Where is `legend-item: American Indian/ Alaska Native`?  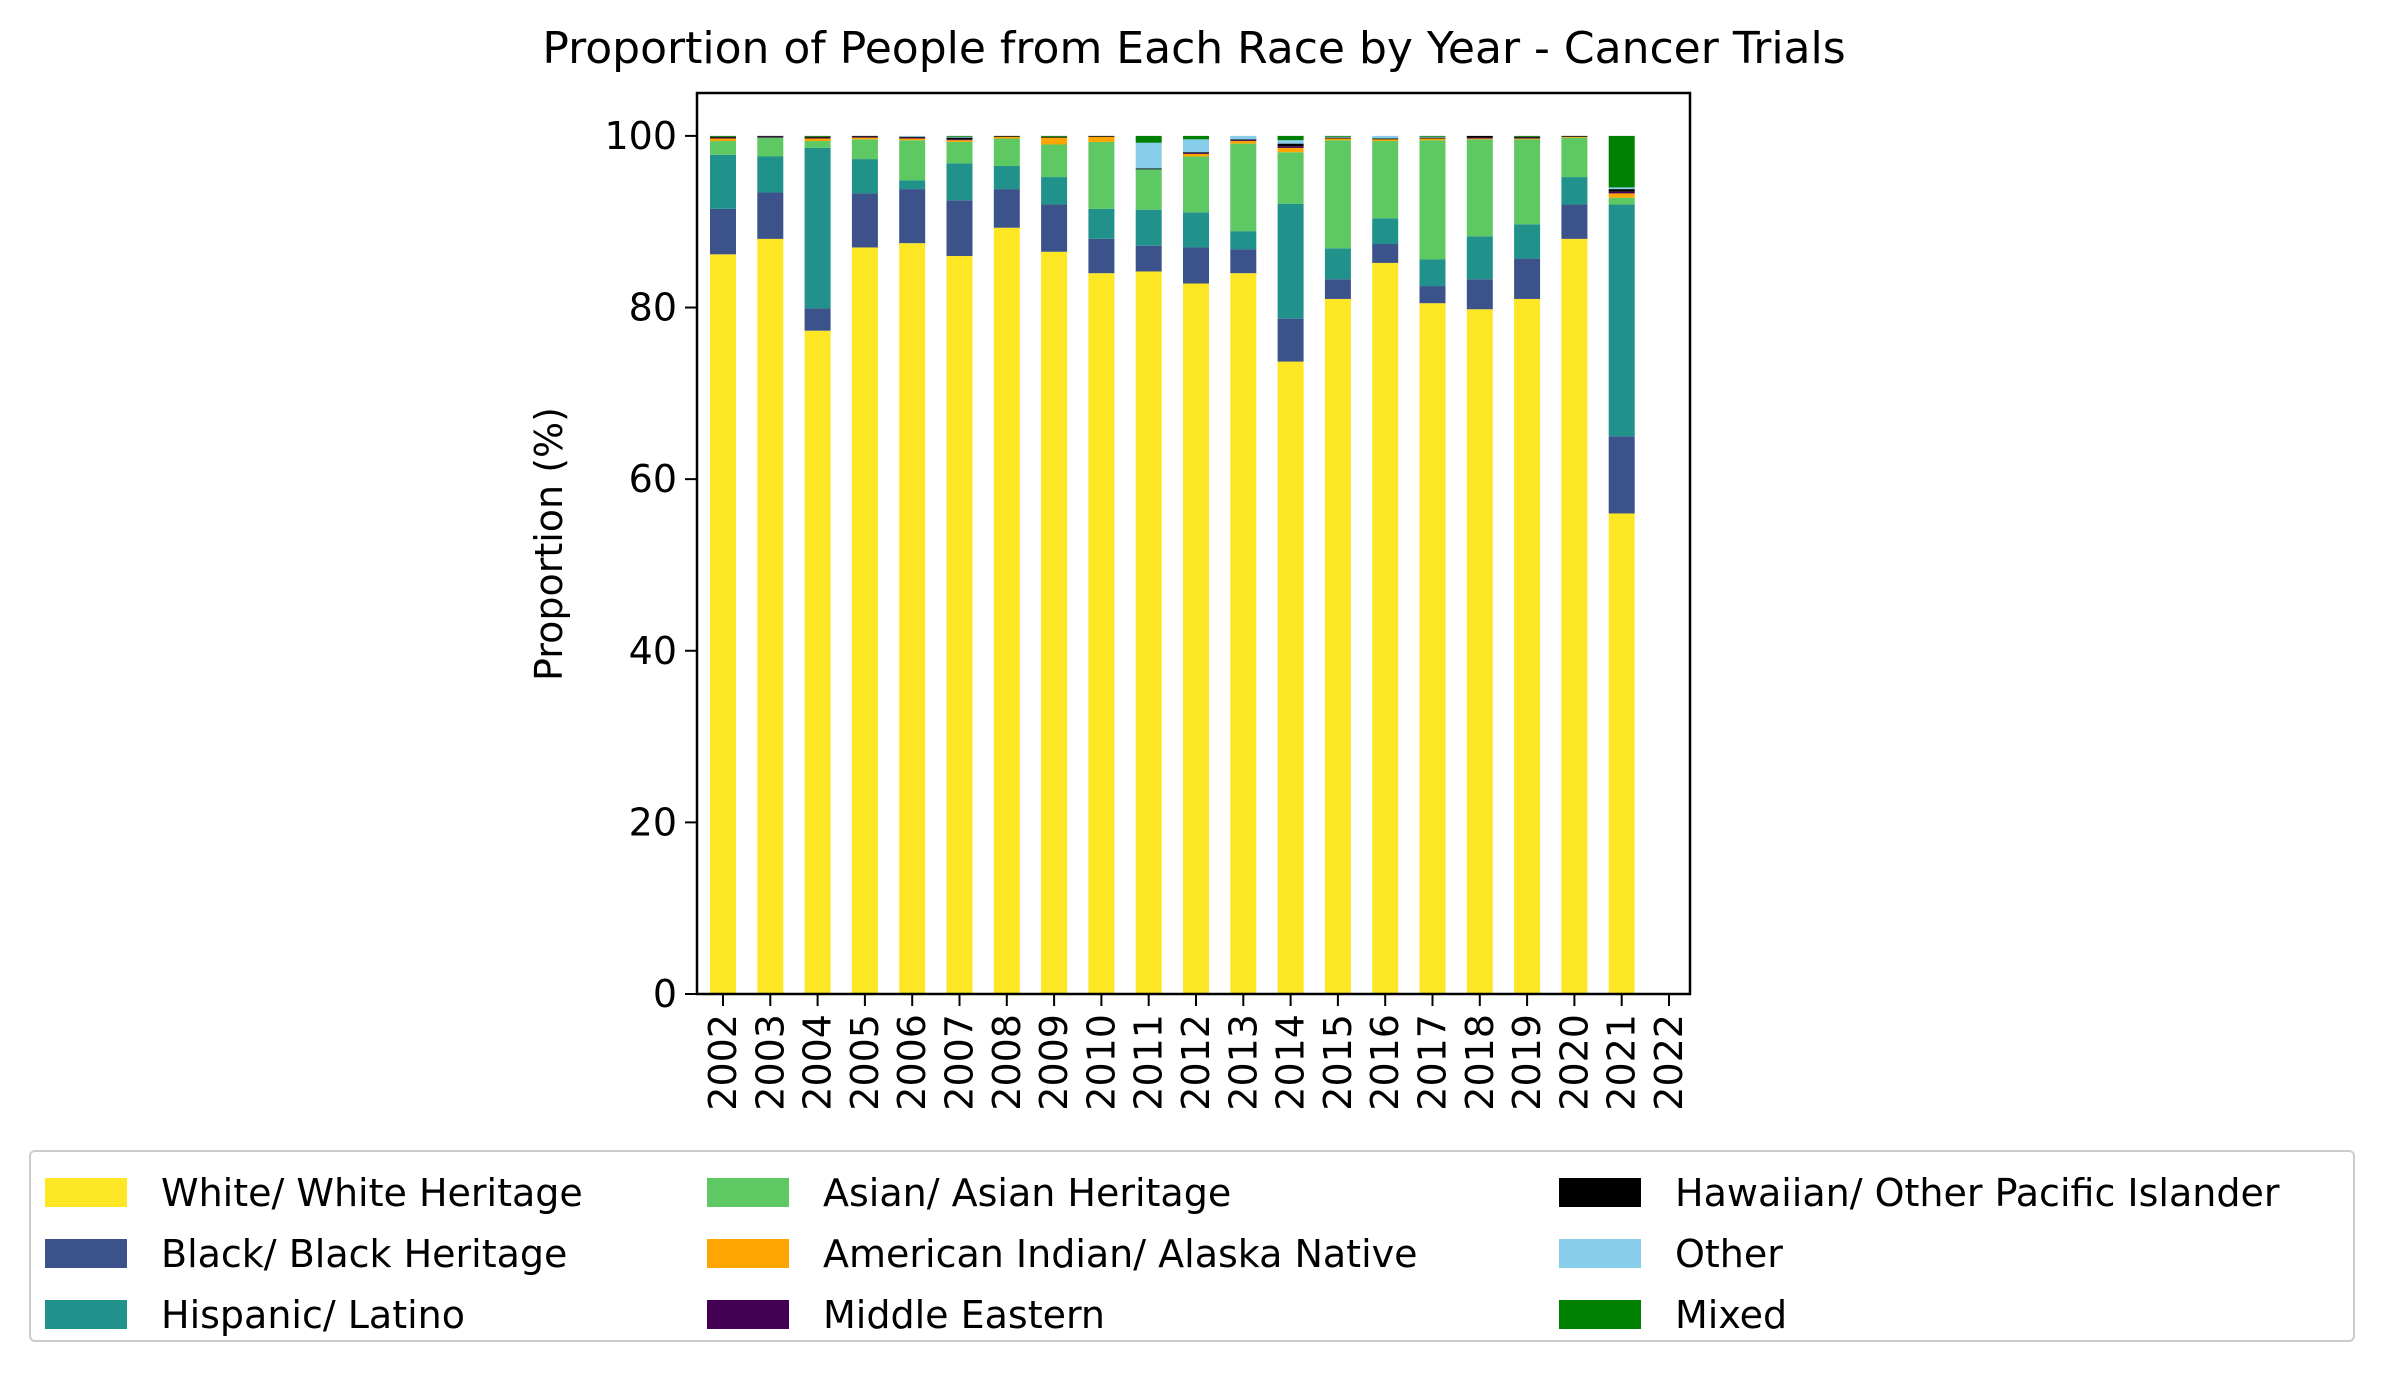
legend-item: American Indian/ Alaska Native is located at coordinates (1055, 1253).